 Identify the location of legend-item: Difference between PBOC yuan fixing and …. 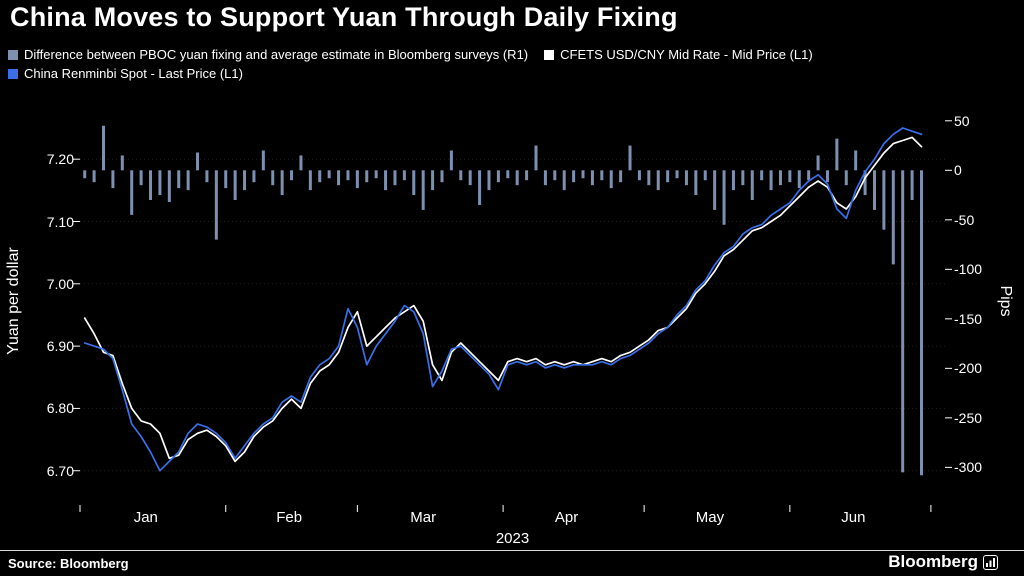
(268, 54).